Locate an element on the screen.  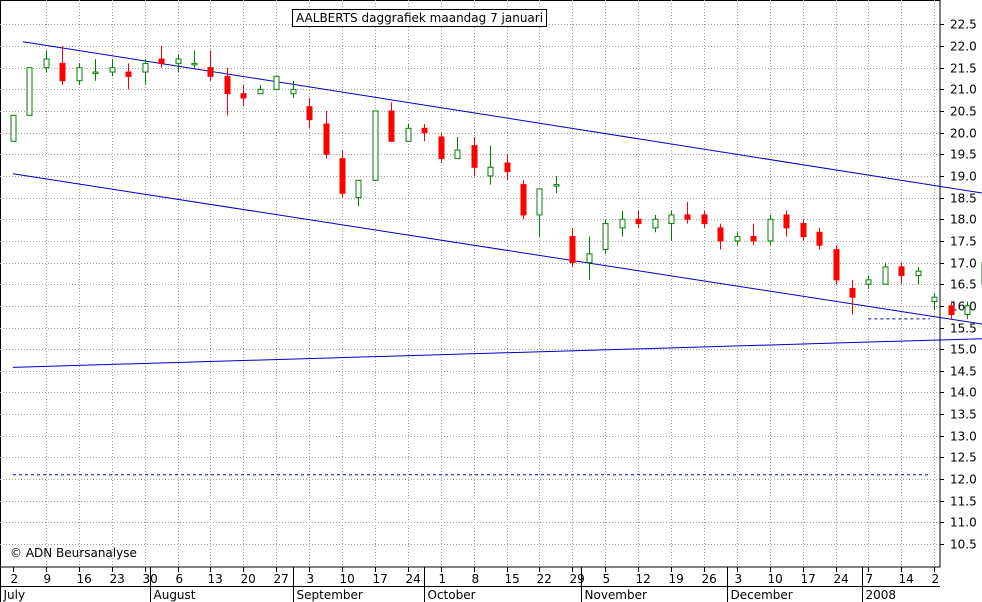
y-tick-label: 22.0 is located at coordinates (963, 47).